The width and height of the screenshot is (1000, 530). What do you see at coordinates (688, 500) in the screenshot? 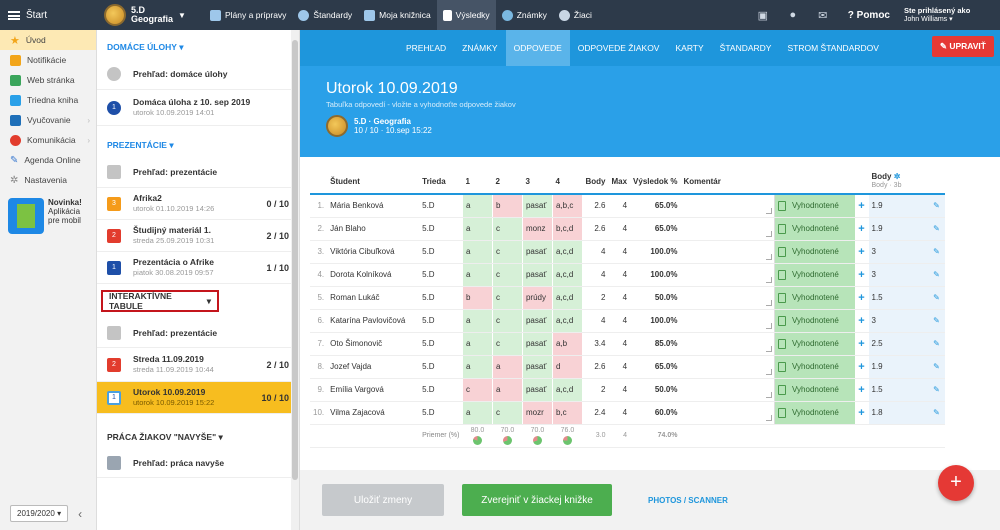
I see `photos-scanner-link: PHOTOS / SCANNER` at bounding box center [688, 500].